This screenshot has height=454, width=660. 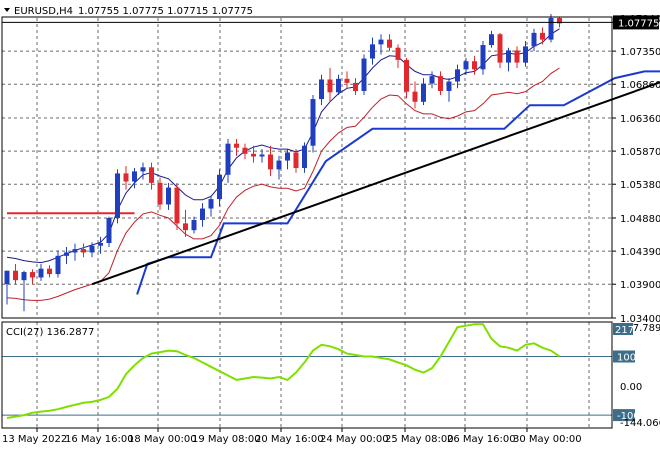 What do you see at coordinates (640, 119) in the screenshot?
I see `y-tick-label: 1.06360` at bounding box center [640, 119].